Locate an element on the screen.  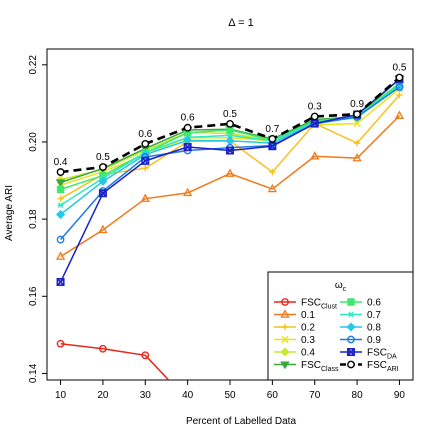
series-line-clust is located at coordinates (115, 361).